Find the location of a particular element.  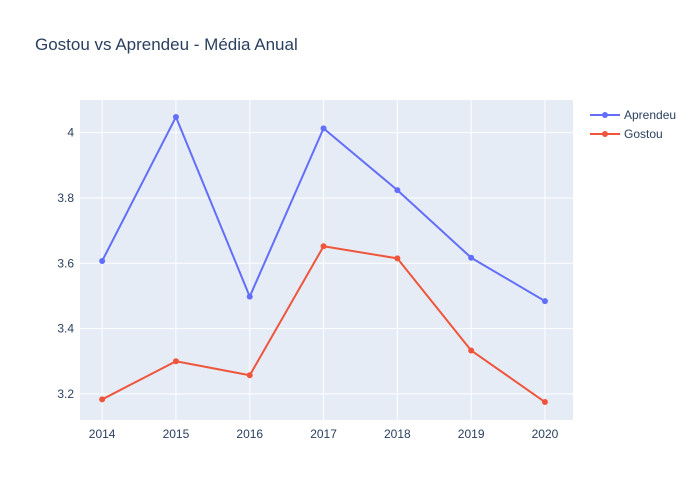

x-tick-label: 2015 is located at coordinates (176, 434).